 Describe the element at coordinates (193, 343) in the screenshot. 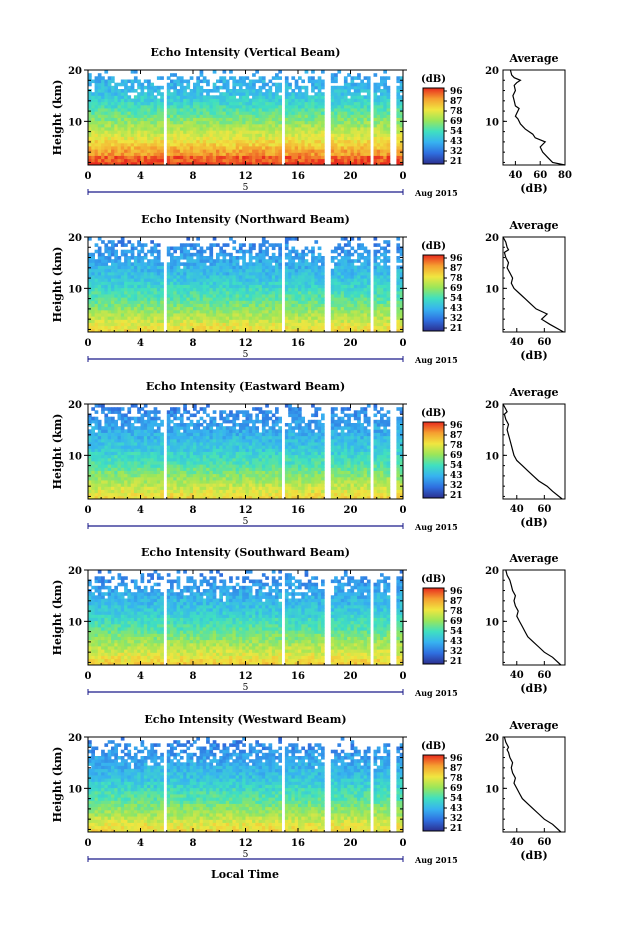

I see `x-tick-label: 8` at that location.